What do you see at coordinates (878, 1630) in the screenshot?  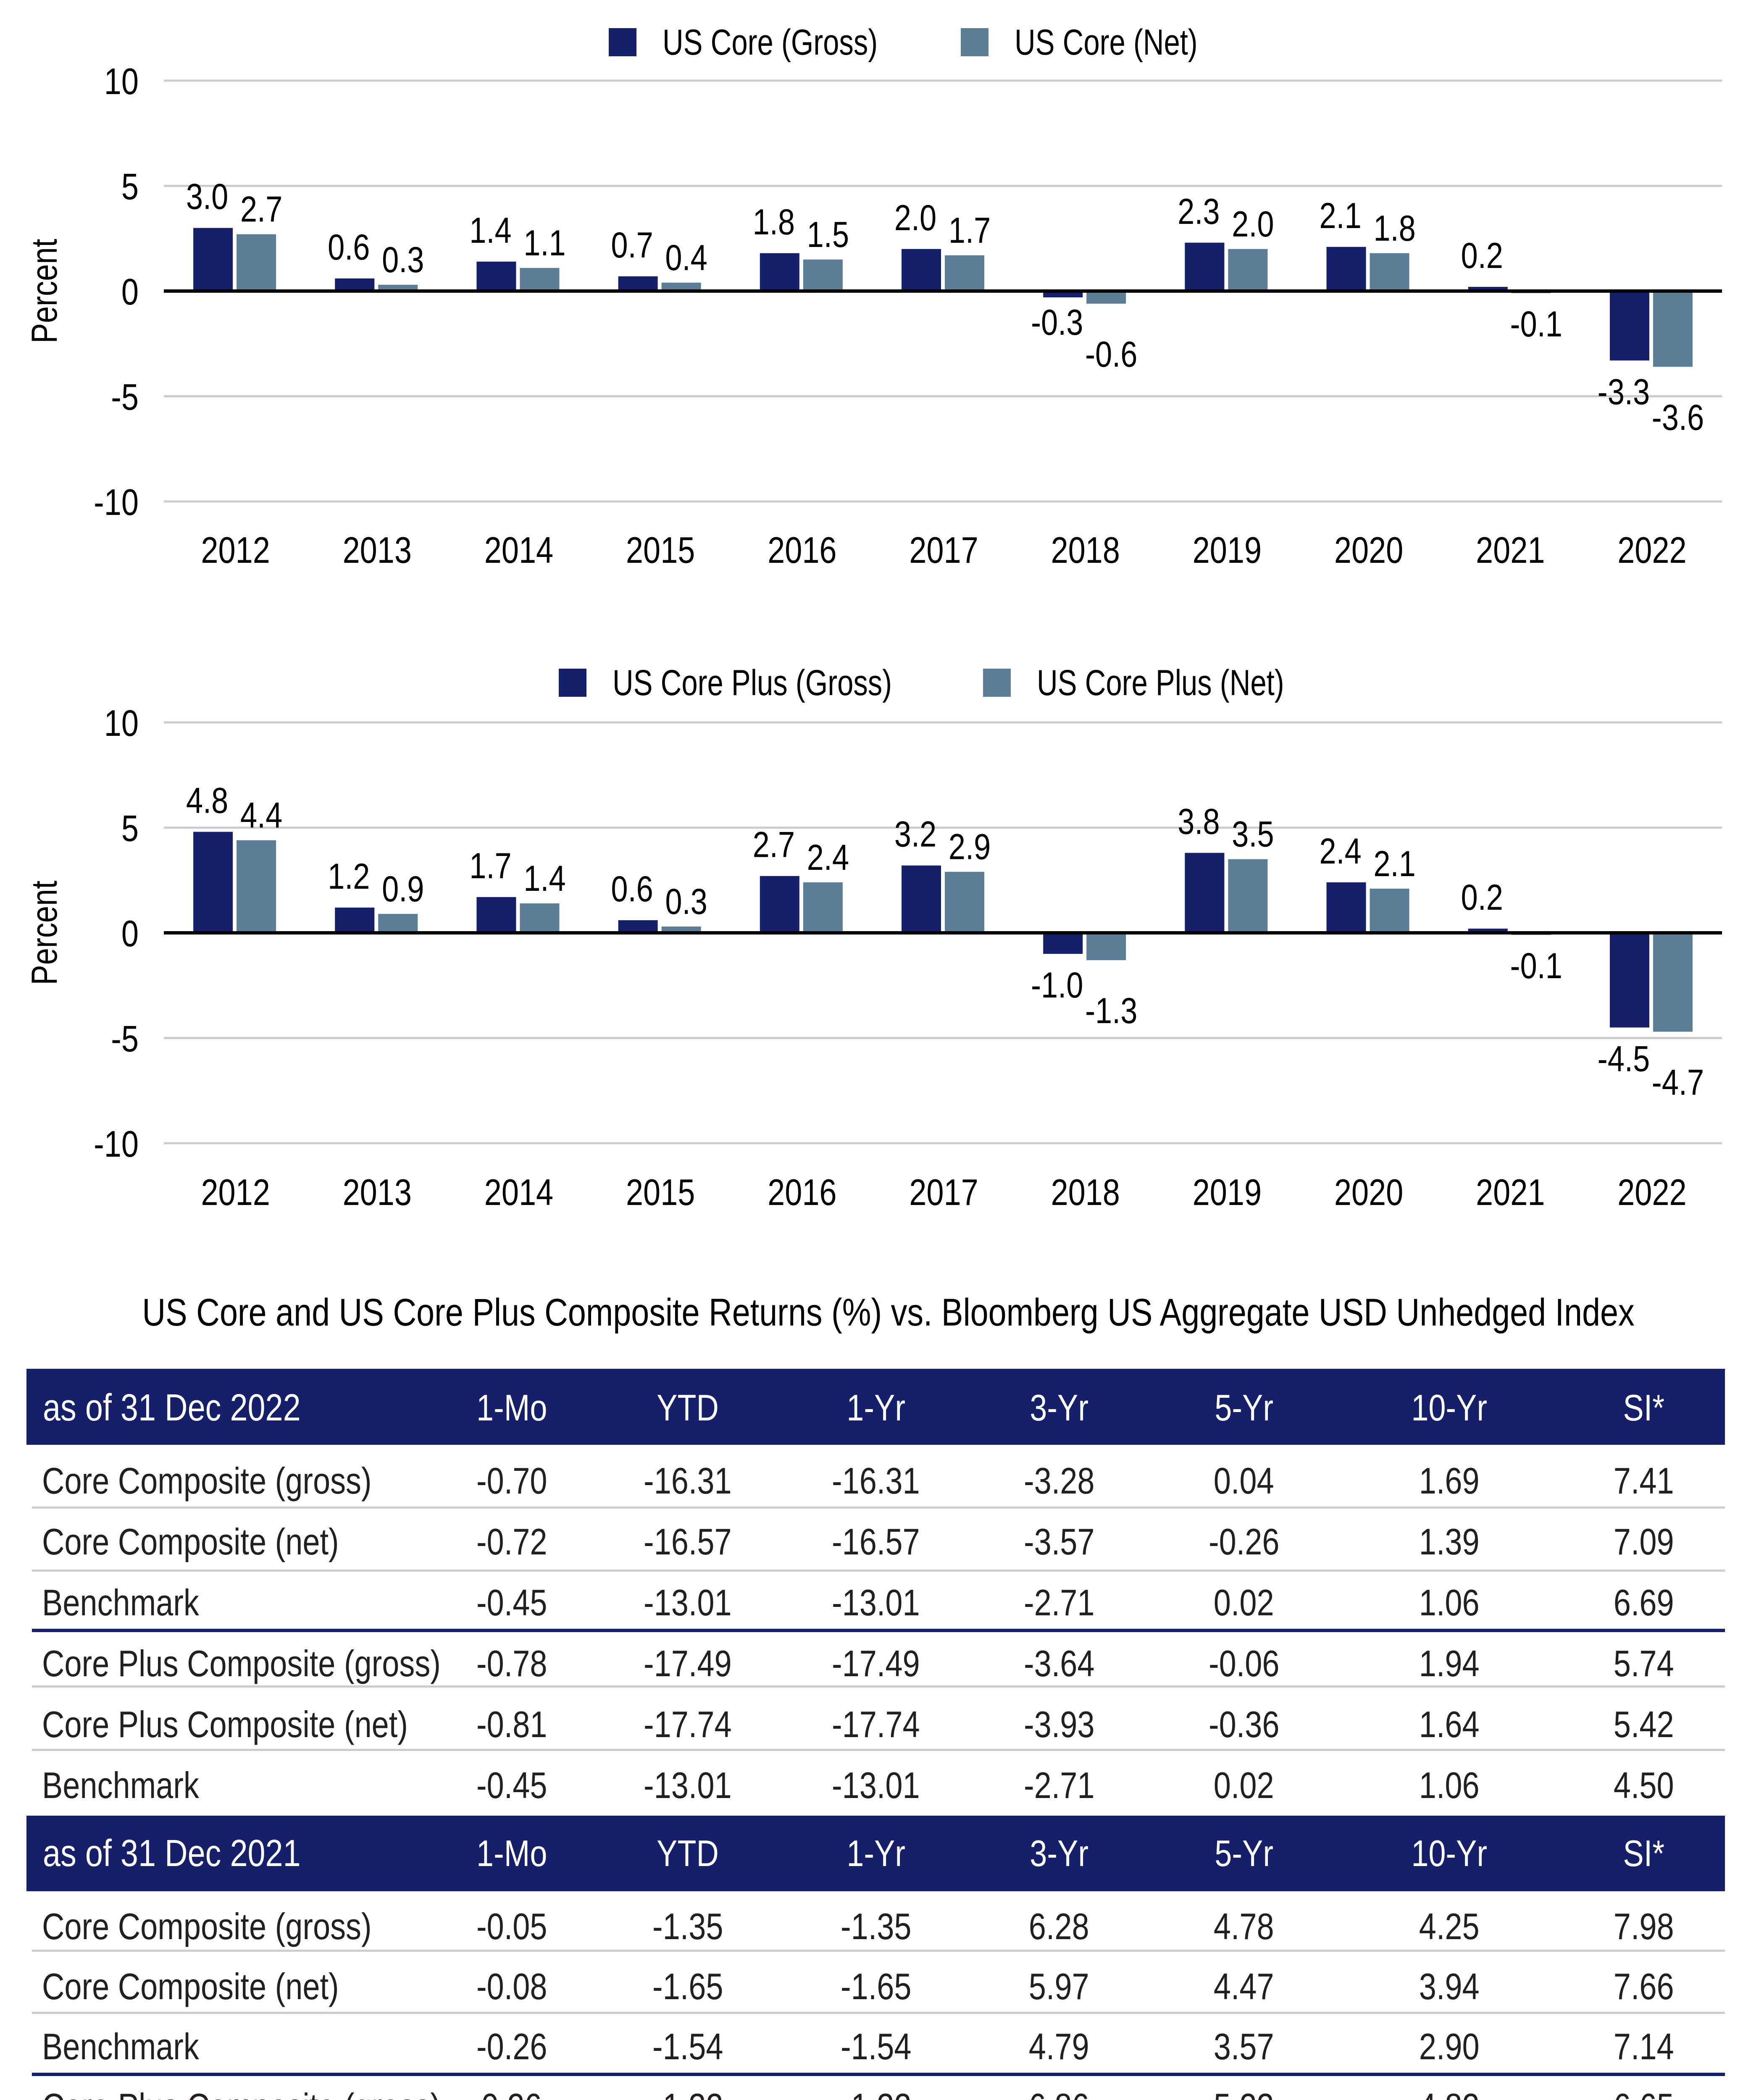 I see `section-divider` at bounding box center [878, 1630].